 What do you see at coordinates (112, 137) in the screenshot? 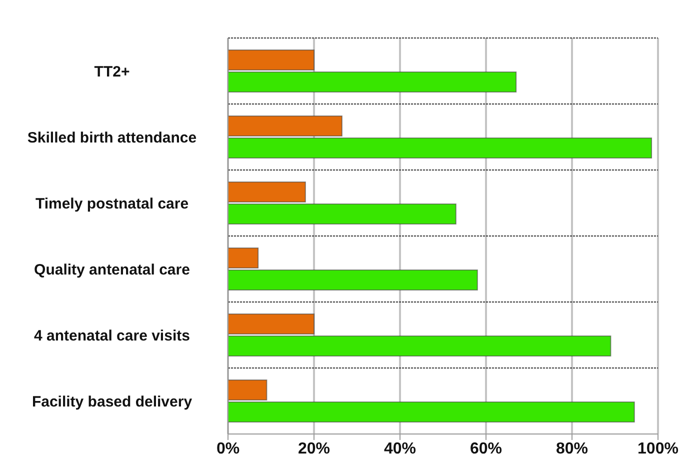
I see `y-tick-label: Skilled birth attendance` at bounding box center [112, 137].